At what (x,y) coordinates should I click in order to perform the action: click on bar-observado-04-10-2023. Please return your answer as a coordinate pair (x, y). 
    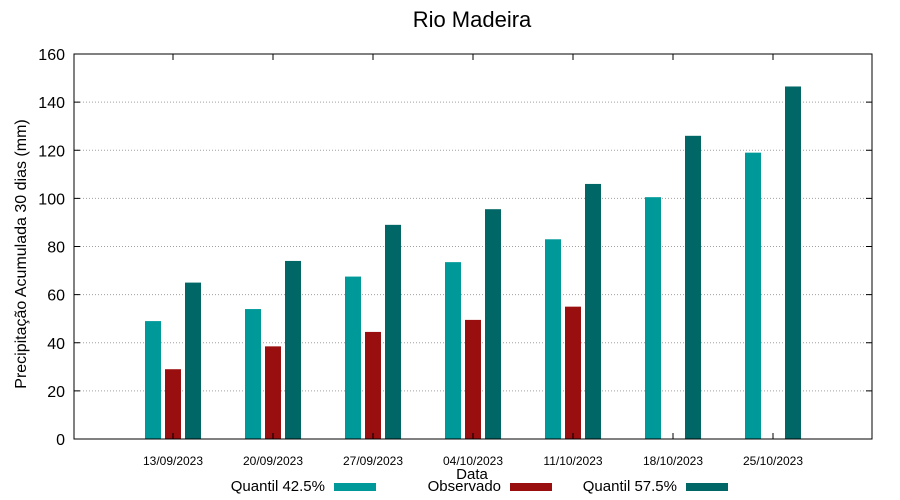
    Looking at the image, I should click on (473, 379).